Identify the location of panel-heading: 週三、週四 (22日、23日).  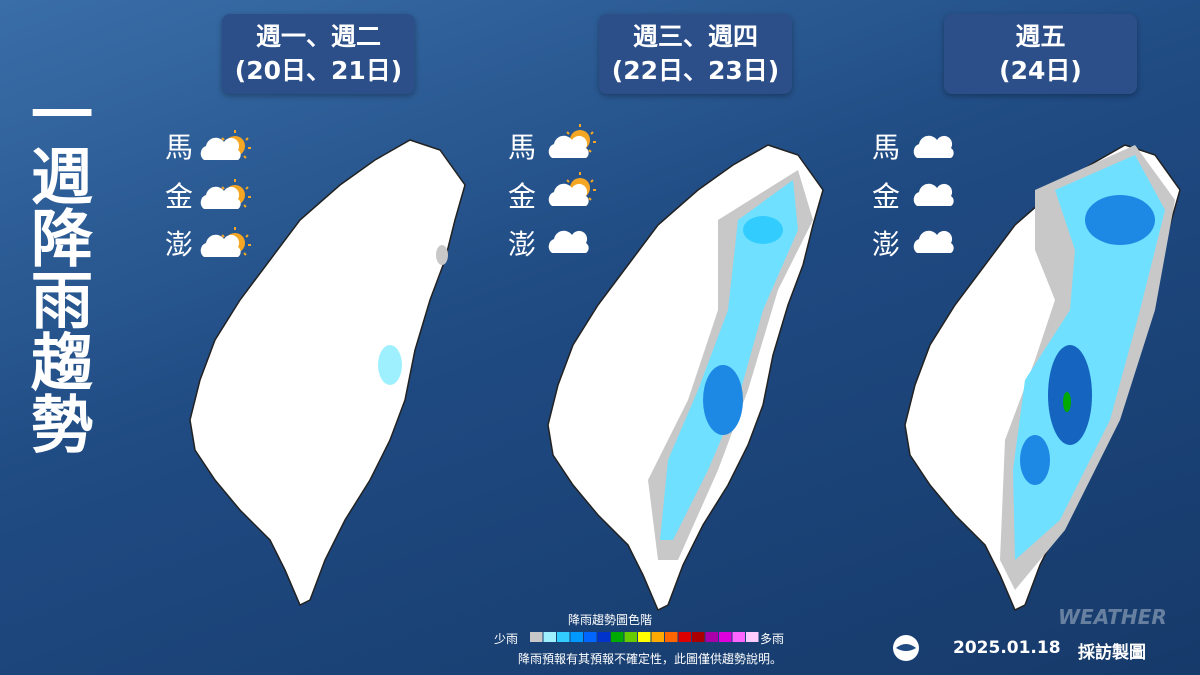
(695, 54).